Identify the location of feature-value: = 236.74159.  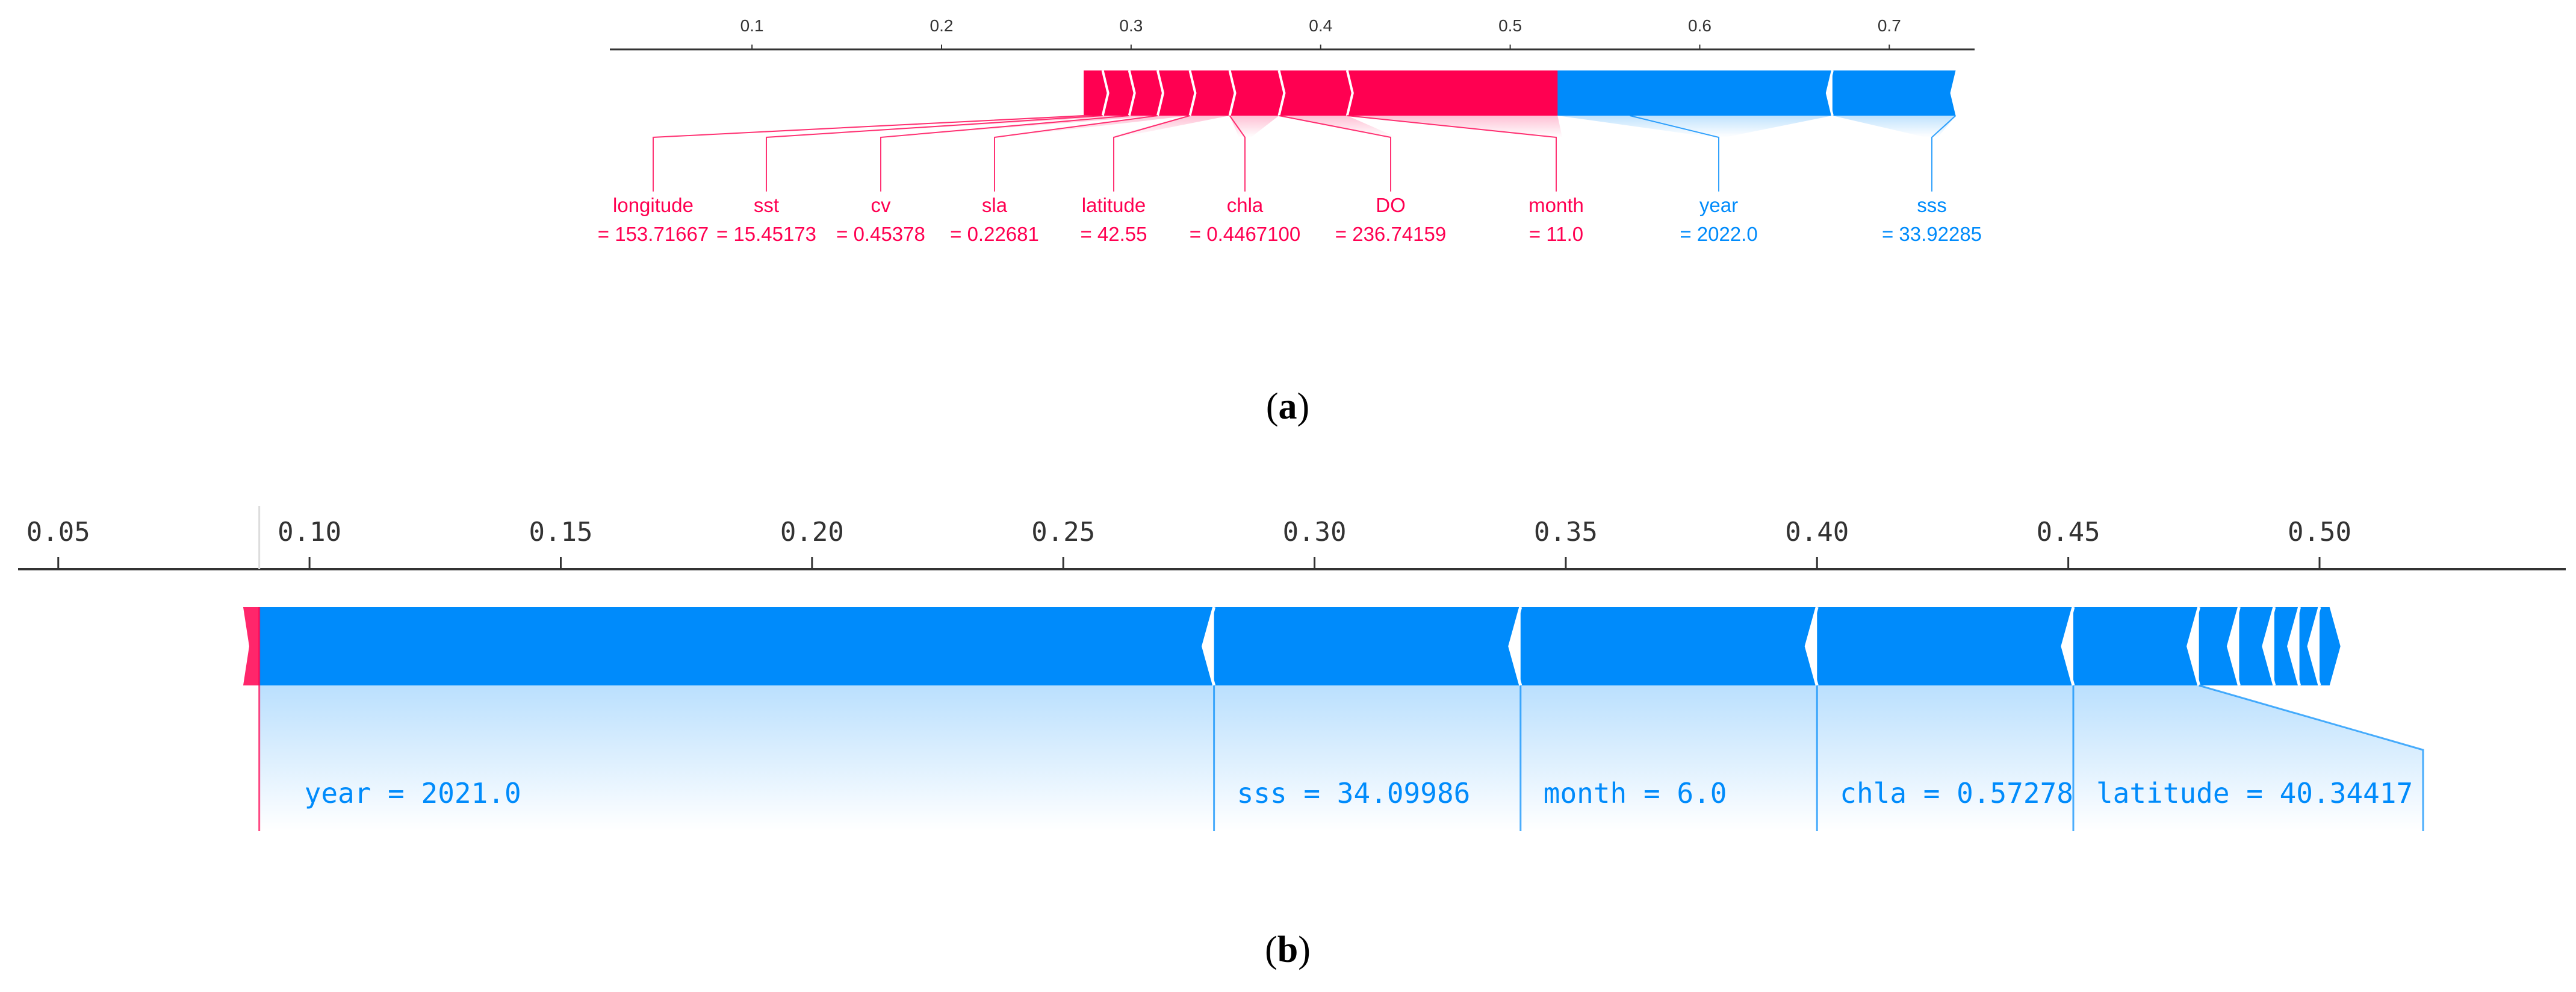
(1390, 234).